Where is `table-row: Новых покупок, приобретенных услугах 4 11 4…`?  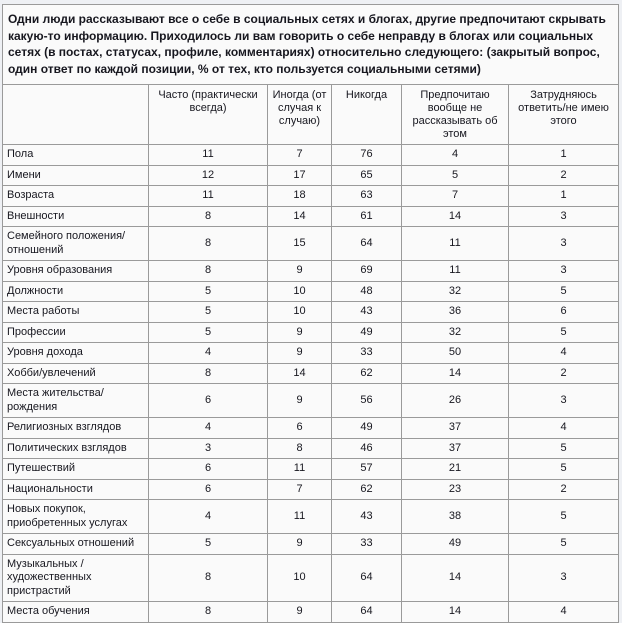
table-row: Новых покупок, приобретенных услугах 4 11 4… is located at coordinates (311, 516).